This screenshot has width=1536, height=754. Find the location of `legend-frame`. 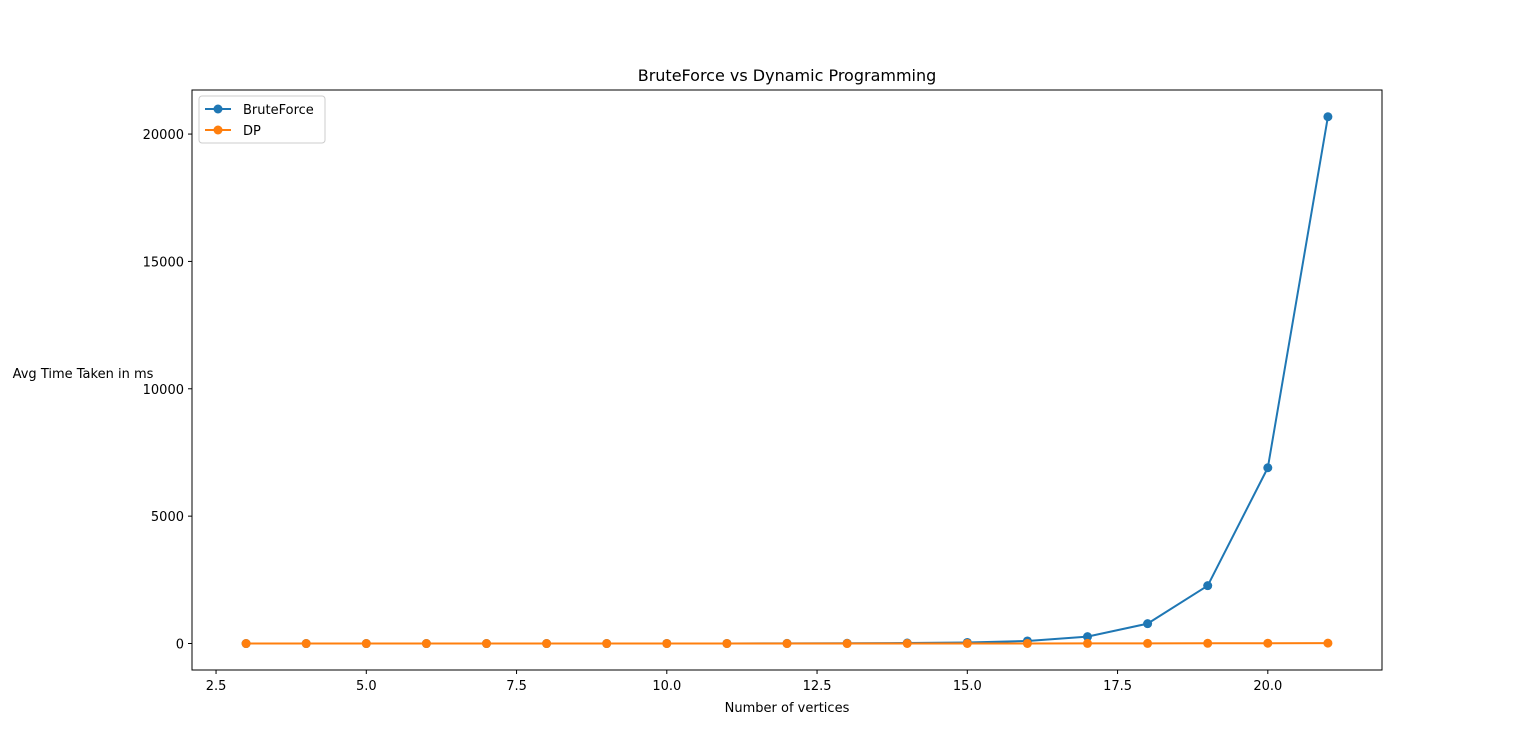

legend-frame is located at coordinates (262, 119).